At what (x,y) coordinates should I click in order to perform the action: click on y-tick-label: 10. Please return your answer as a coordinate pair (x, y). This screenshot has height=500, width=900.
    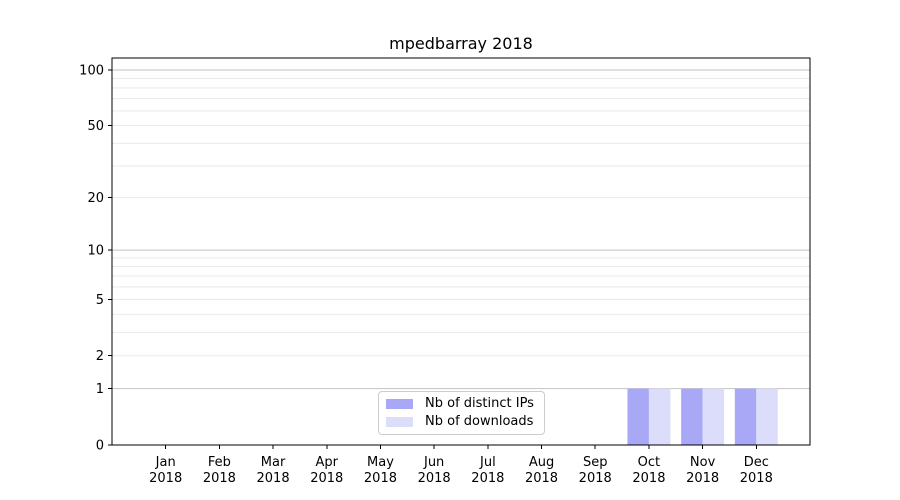
    Looking at the image, I should click on (95, 251).